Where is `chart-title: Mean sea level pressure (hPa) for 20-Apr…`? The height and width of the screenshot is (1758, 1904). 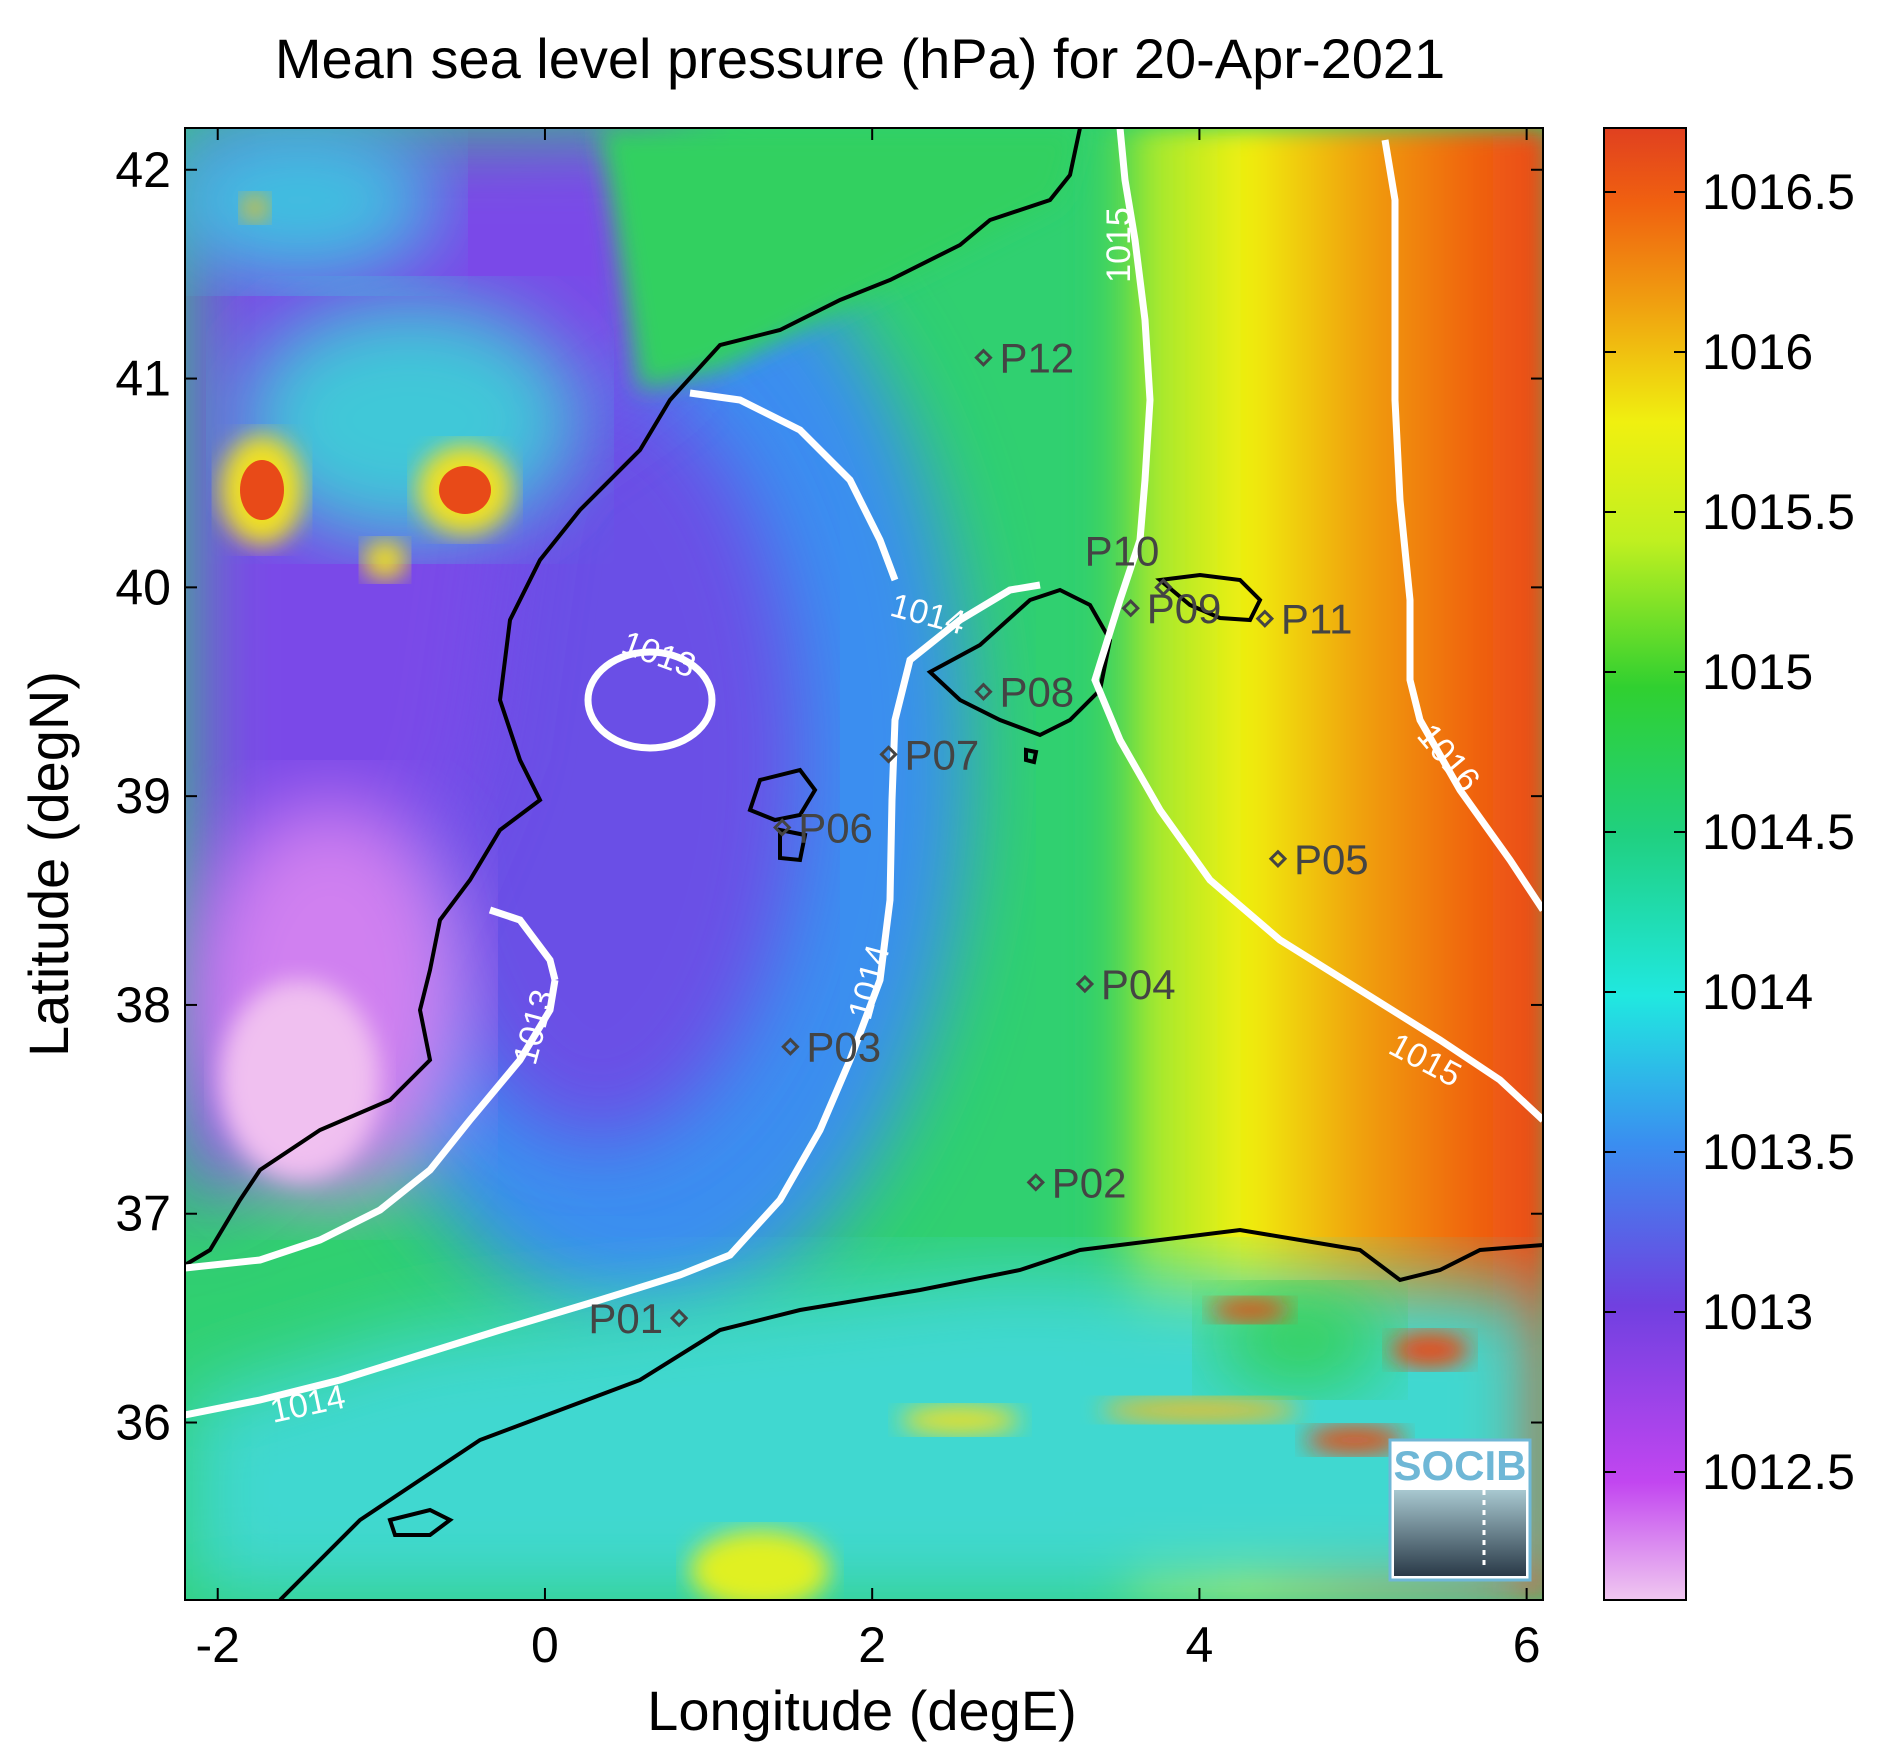
chart-title: Mean sea level pressure (hPa) for 20-Apr… is located at coordinates (860, 58).